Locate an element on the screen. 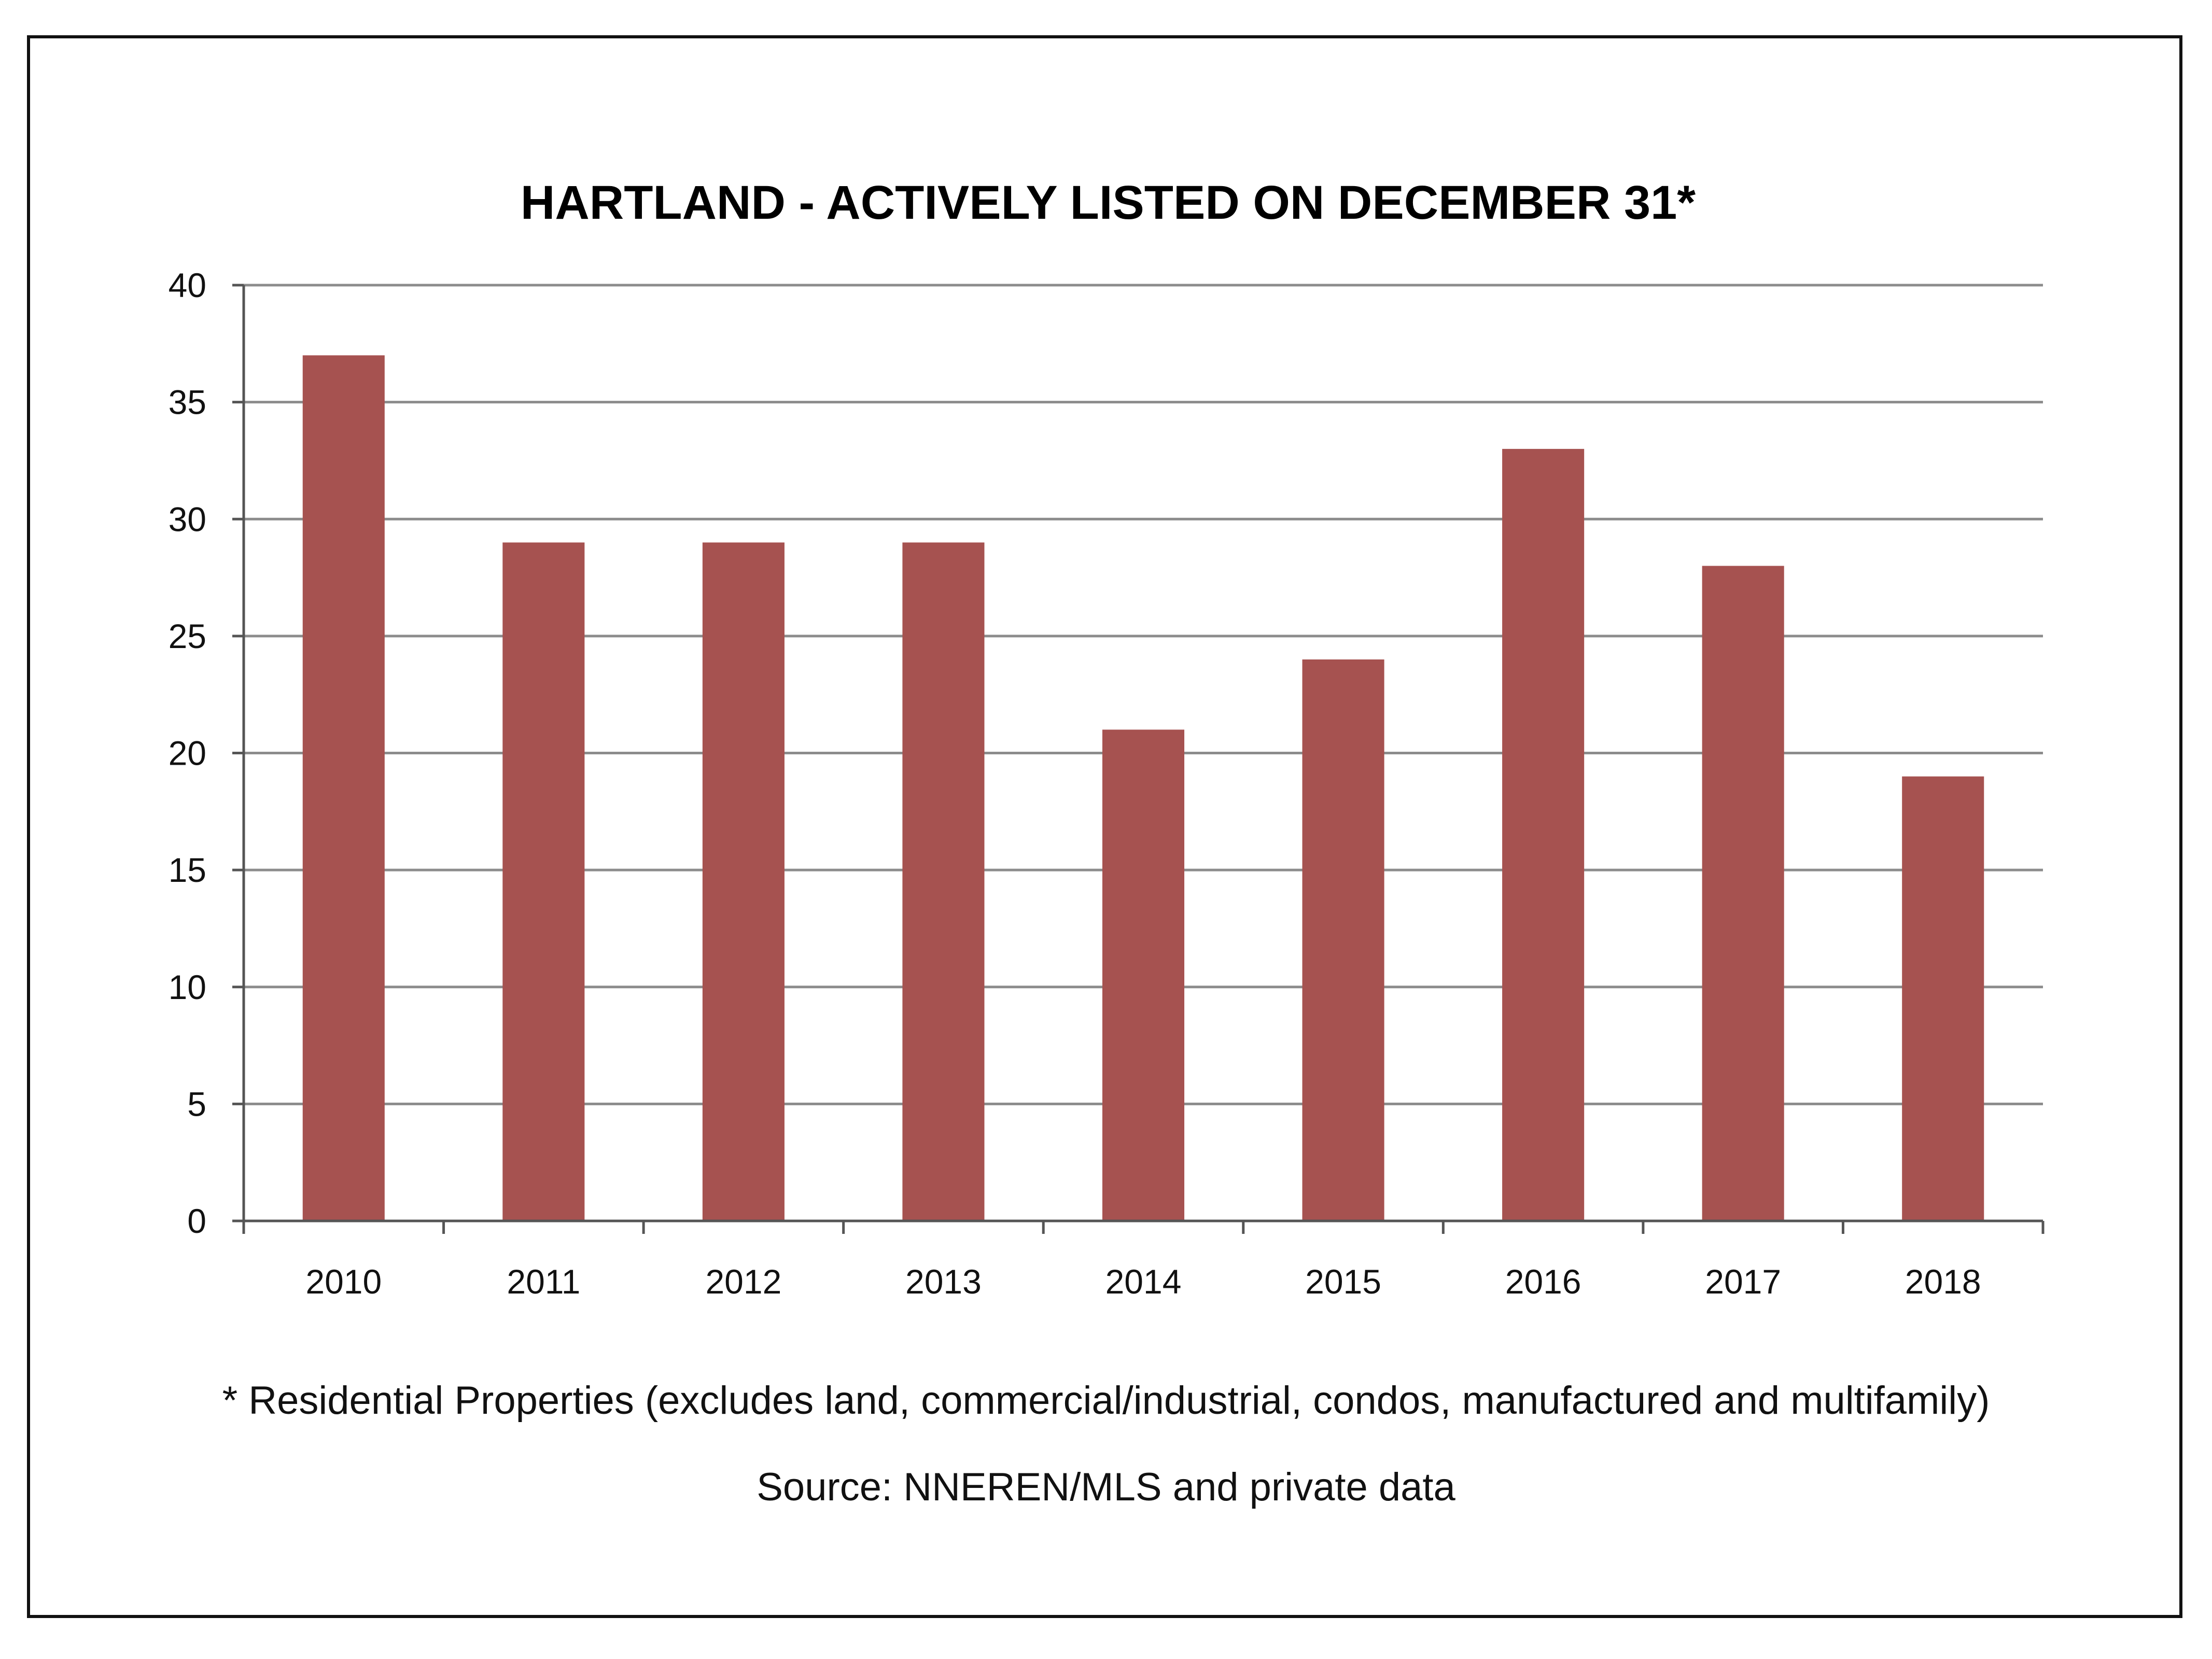 Image resolution: width=2212 pixels, height=1659 pixels. y-tick-label: 20 is located at coordinates (187, 753).